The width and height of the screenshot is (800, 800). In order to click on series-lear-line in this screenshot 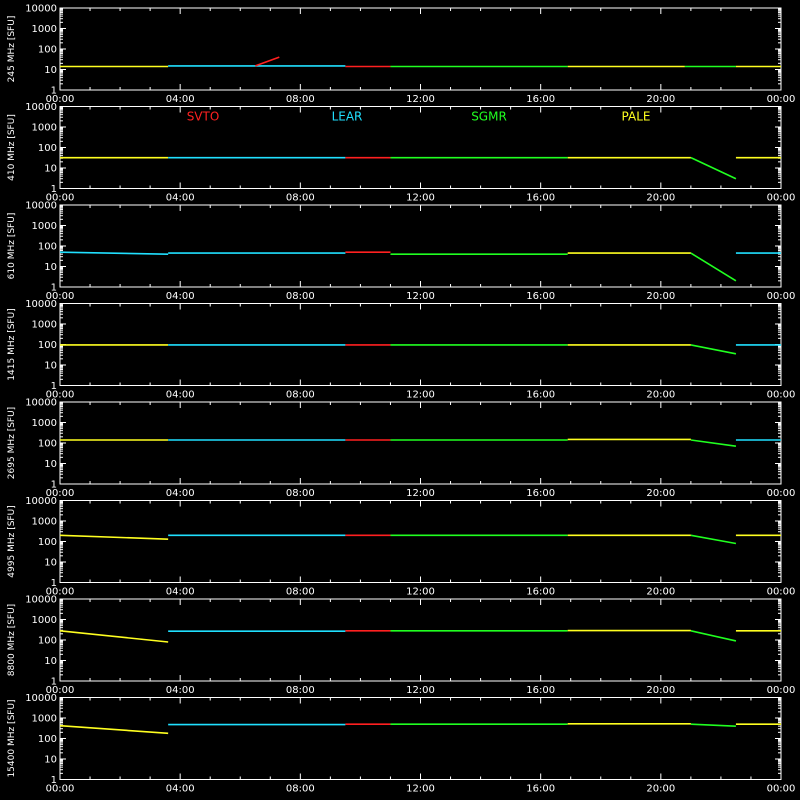, I will do `click(114, 253)`.